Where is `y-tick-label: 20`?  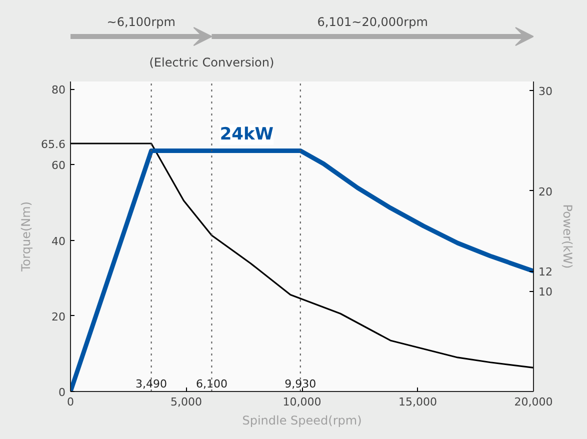
y-tick-label: 20 is located at coordinates (59, 317).